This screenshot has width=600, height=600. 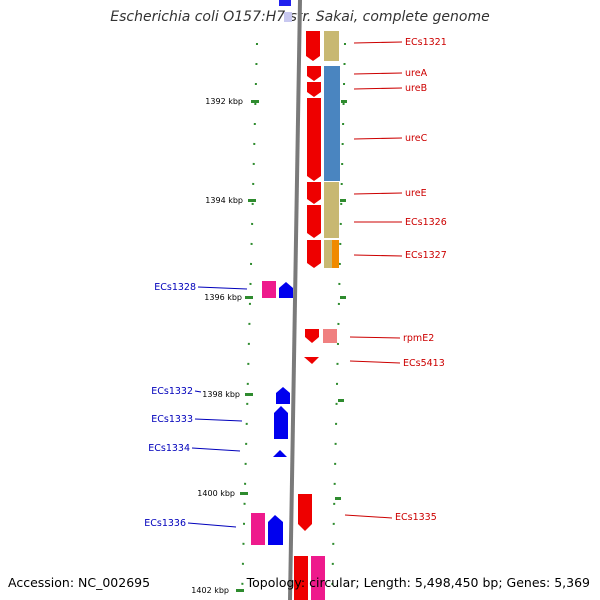 What do you see at coordinates (416, 88) in the screenshot?
I see `label-ureb: ureB` at bounding box center [416, 88].